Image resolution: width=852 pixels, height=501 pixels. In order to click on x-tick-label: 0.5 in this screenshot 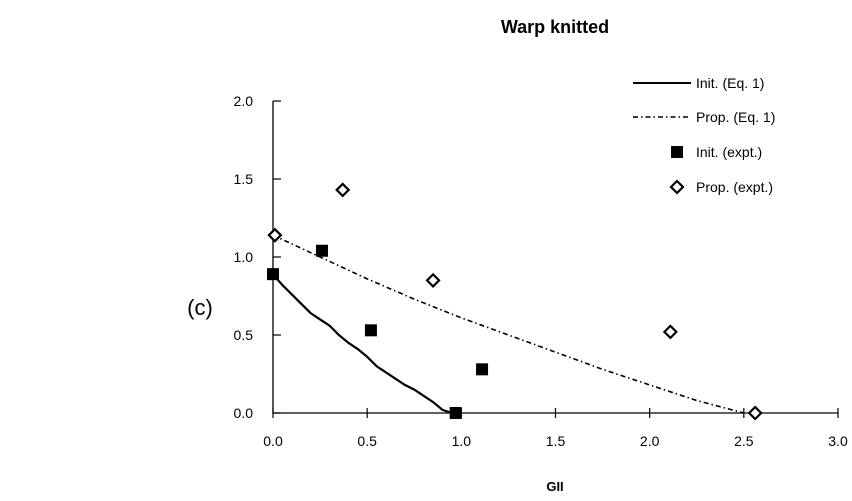, I will do `click(367, 441)`.